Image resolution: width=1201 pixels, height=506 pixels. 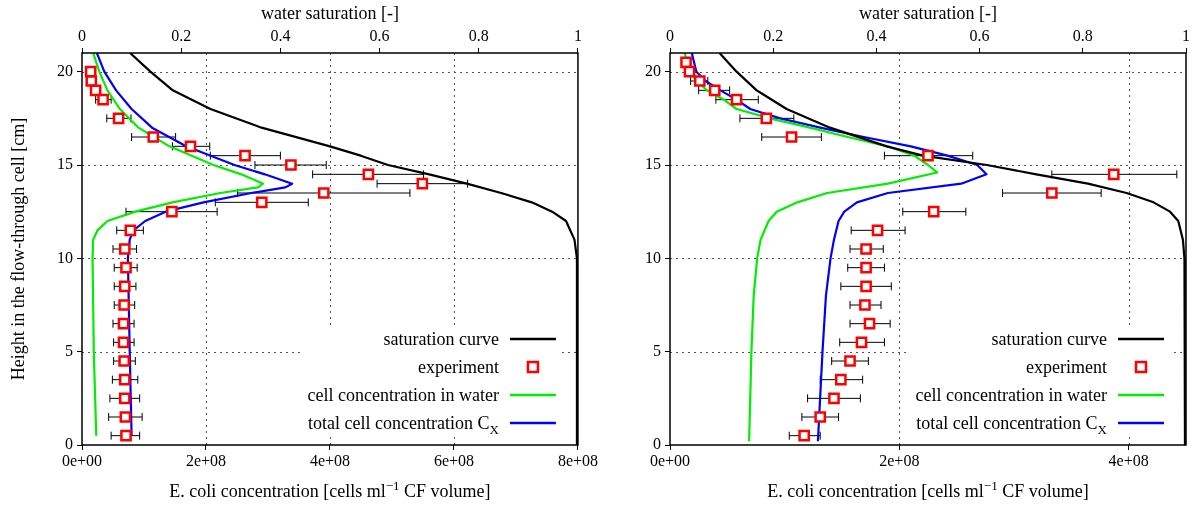 What do you see at coordinates (454, 460) in the screenshot?
I see `x-tick-label: 6e+08` at bounding box center [454, 460].